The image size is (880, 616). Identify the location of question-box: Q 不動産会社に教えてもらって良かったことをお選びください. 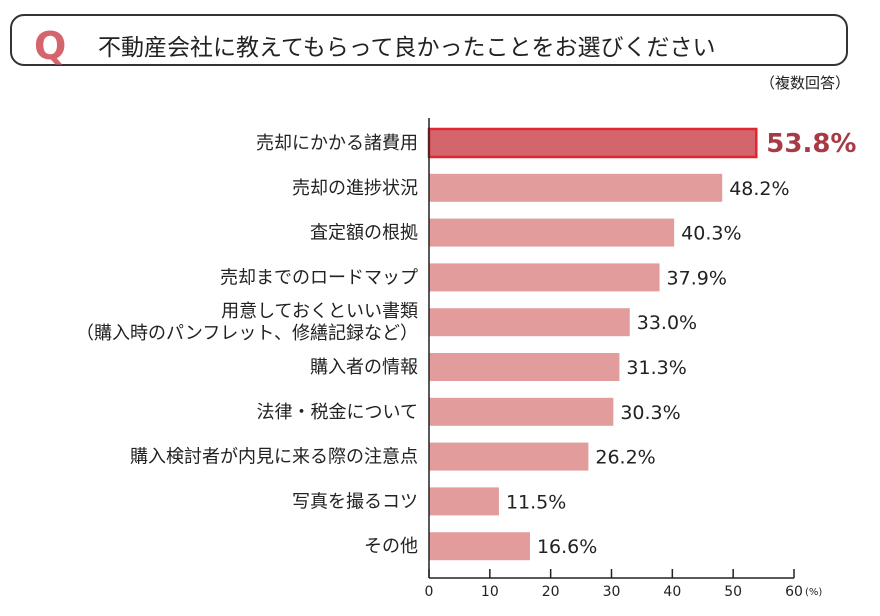
(429, 41).